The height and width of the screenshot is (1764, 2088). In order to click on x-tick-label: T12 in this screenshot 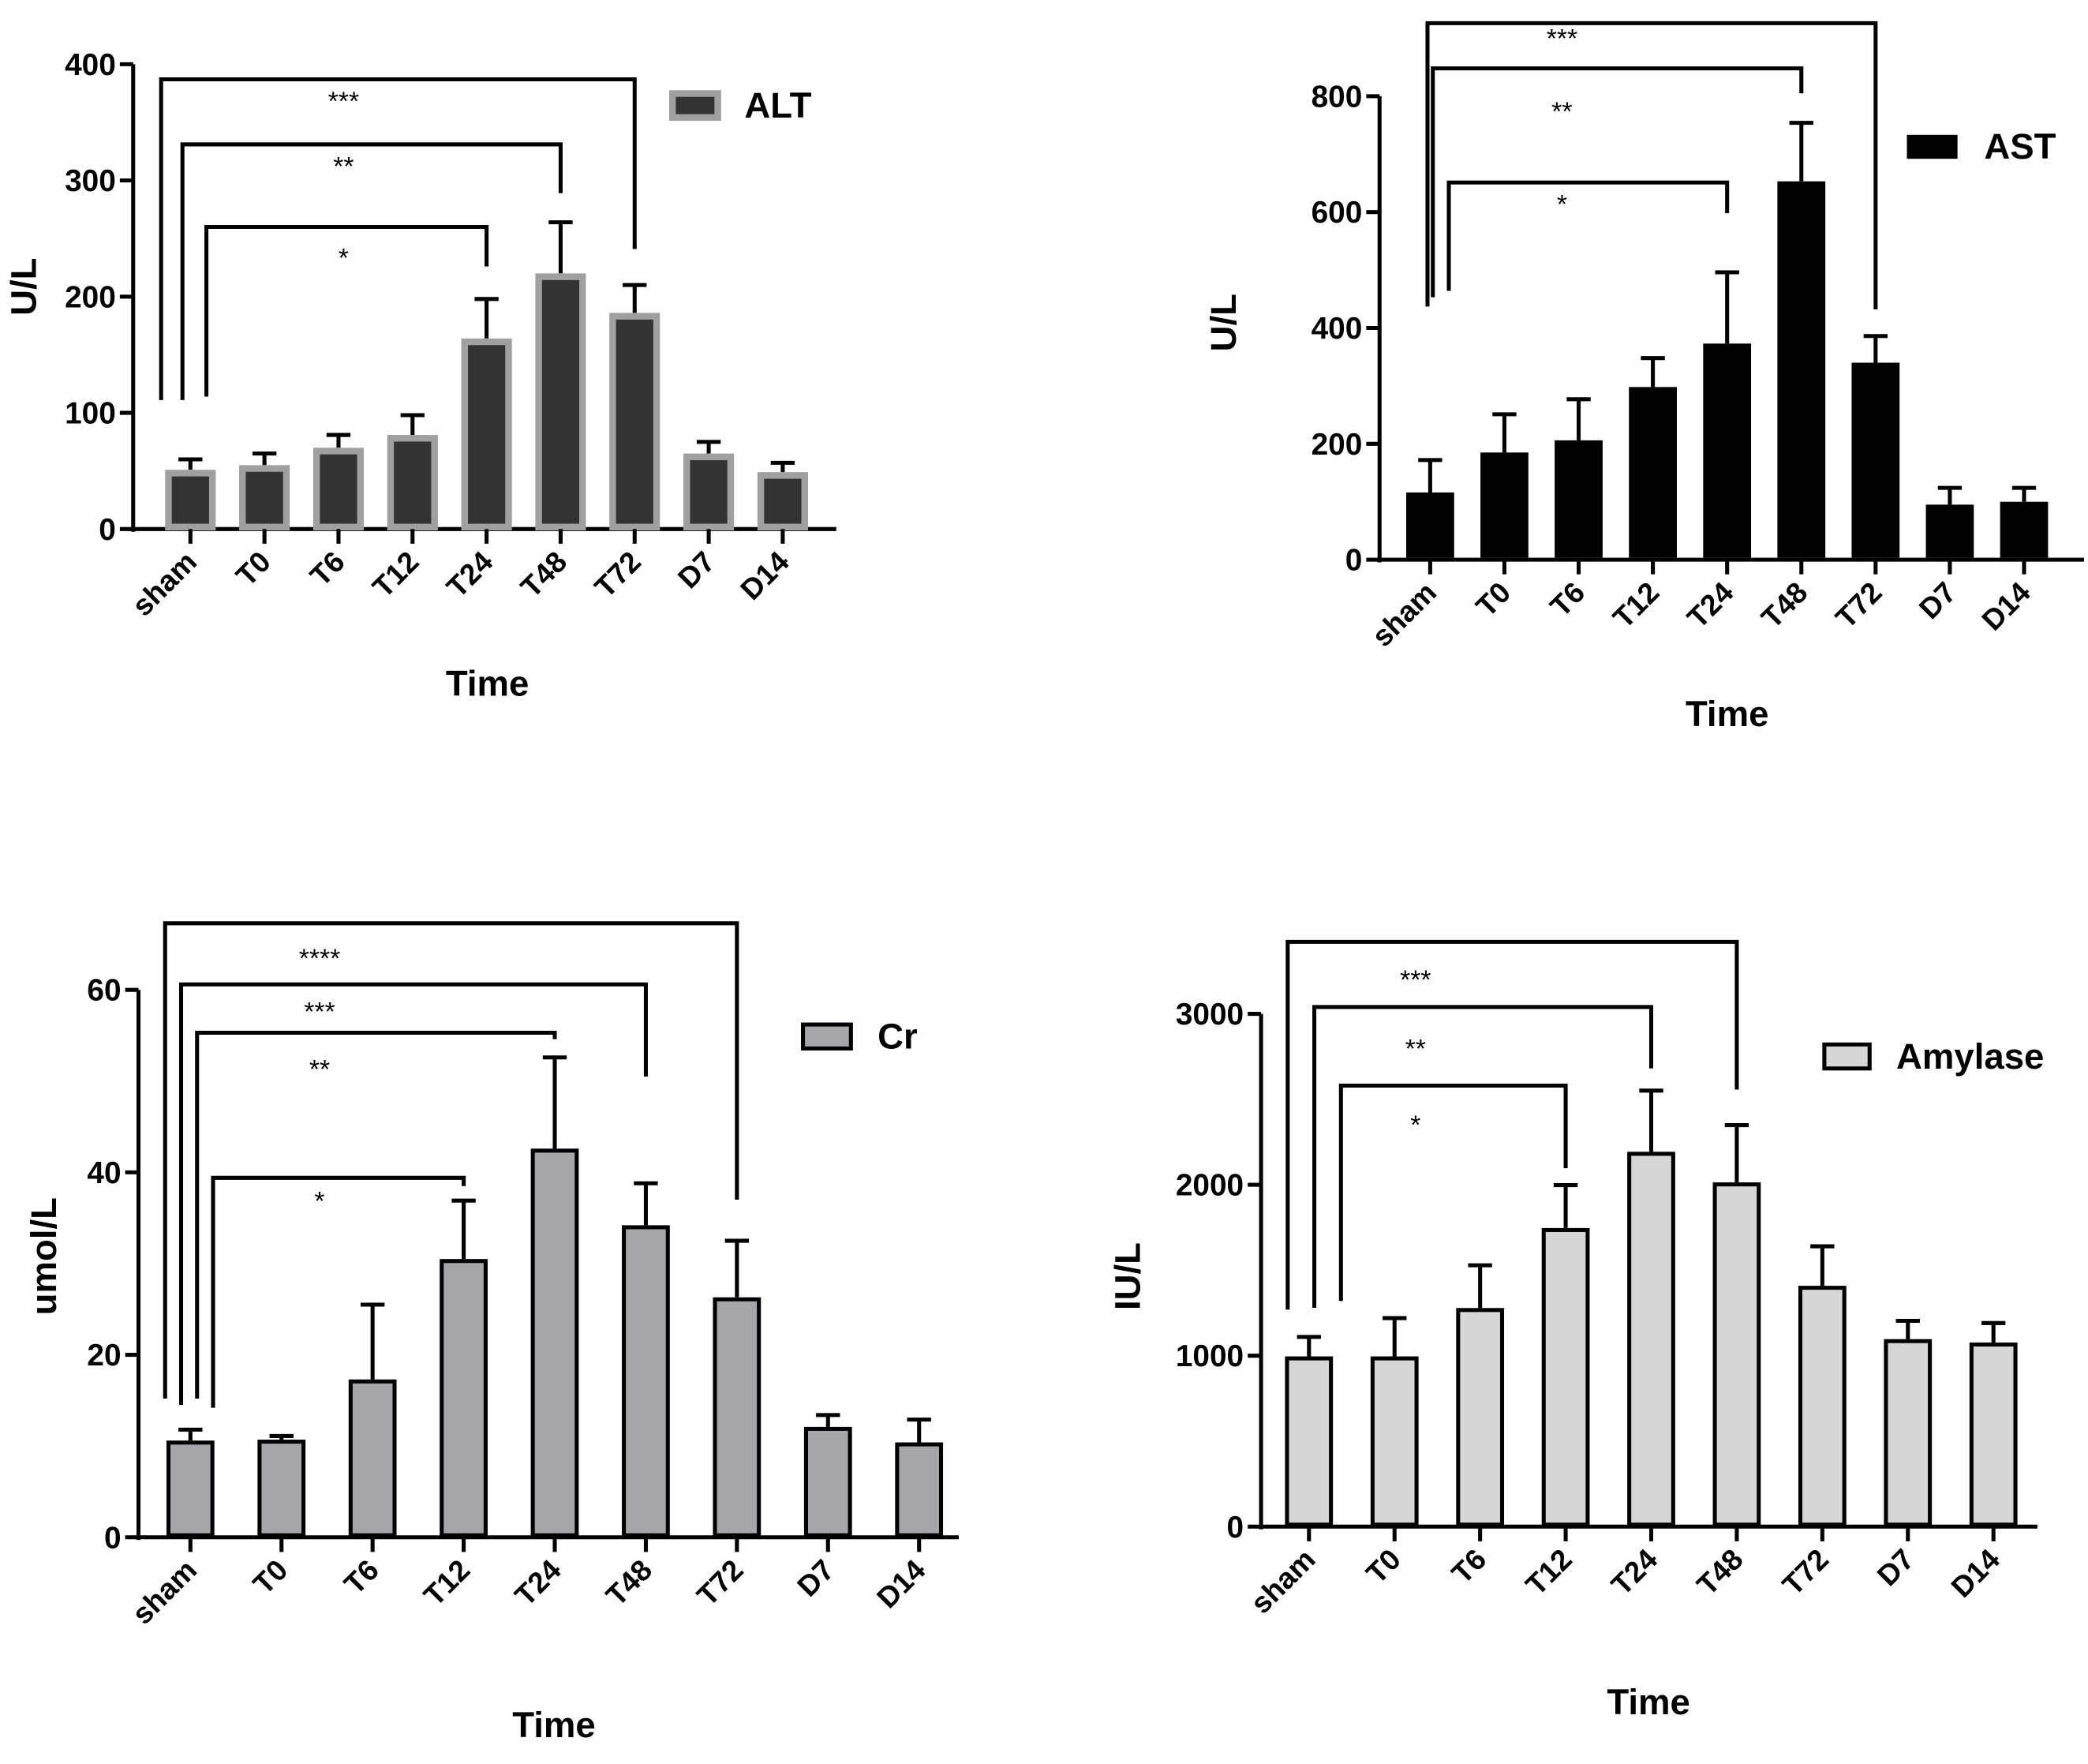, I will do `click(446, 1582)`.